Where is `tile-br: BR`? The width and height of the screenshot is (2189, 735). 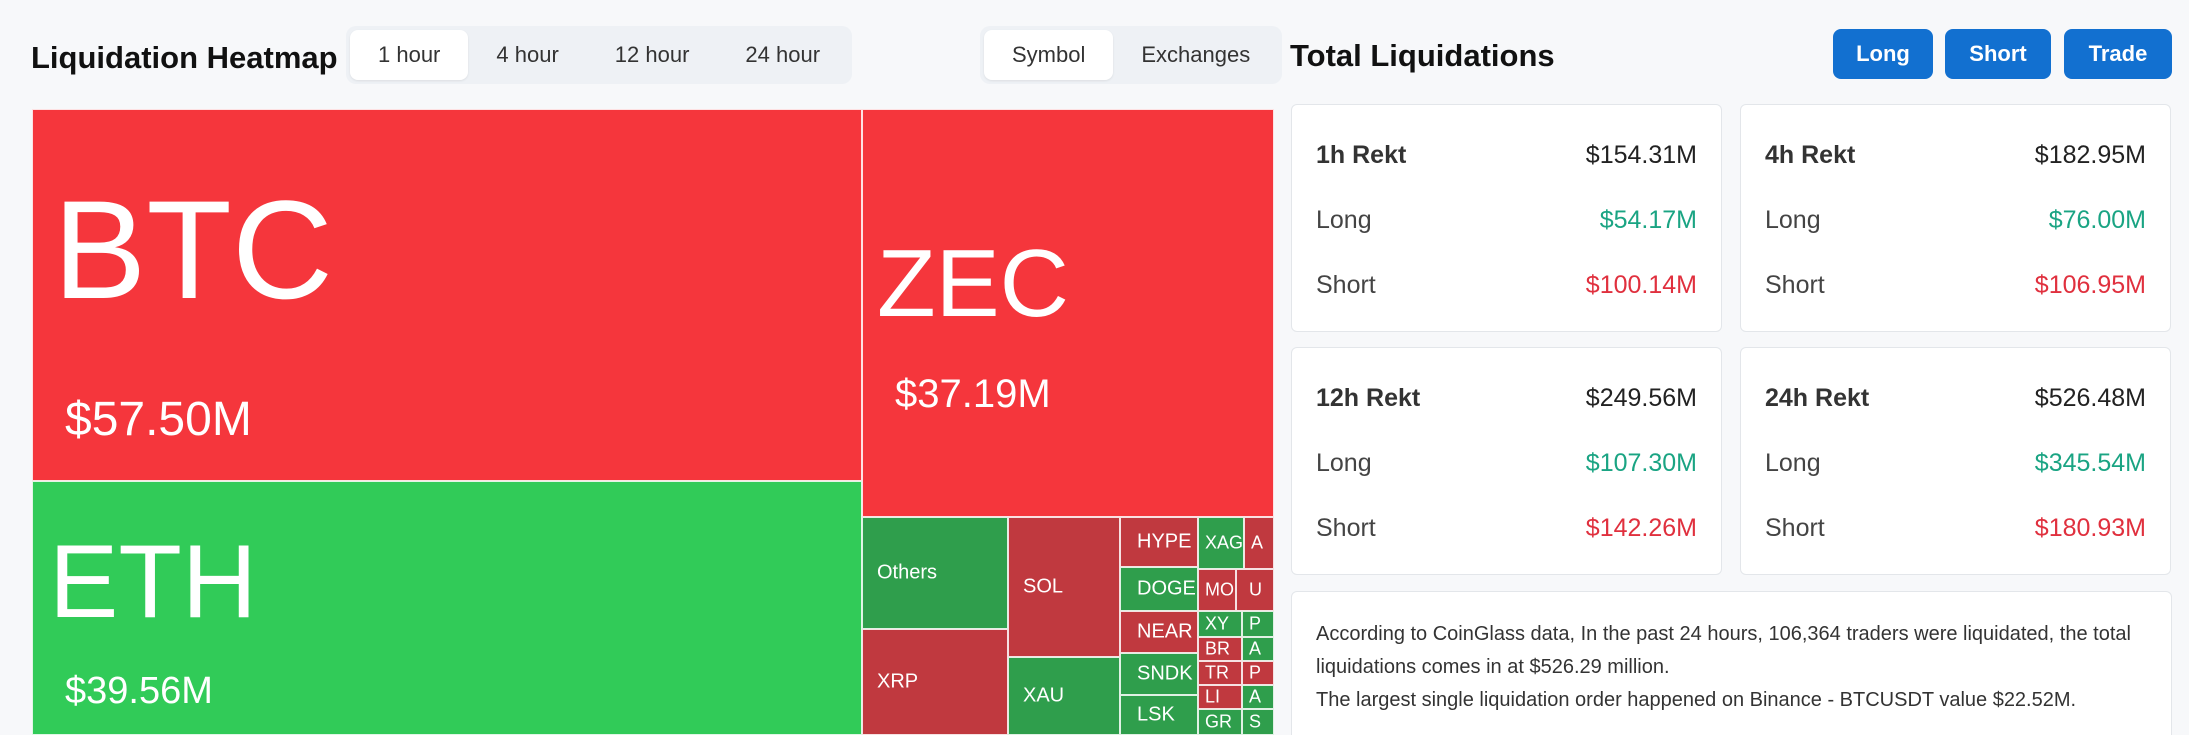
tile-br: BR is located at coordinates (1220, 649).